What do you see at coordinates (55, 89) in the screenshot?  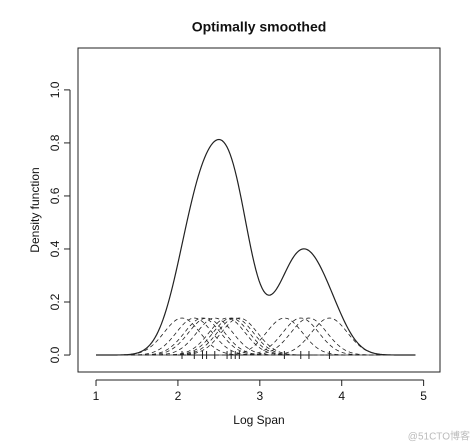 I see `y-tick-label: 1.0` at bounding box center [55, 89].